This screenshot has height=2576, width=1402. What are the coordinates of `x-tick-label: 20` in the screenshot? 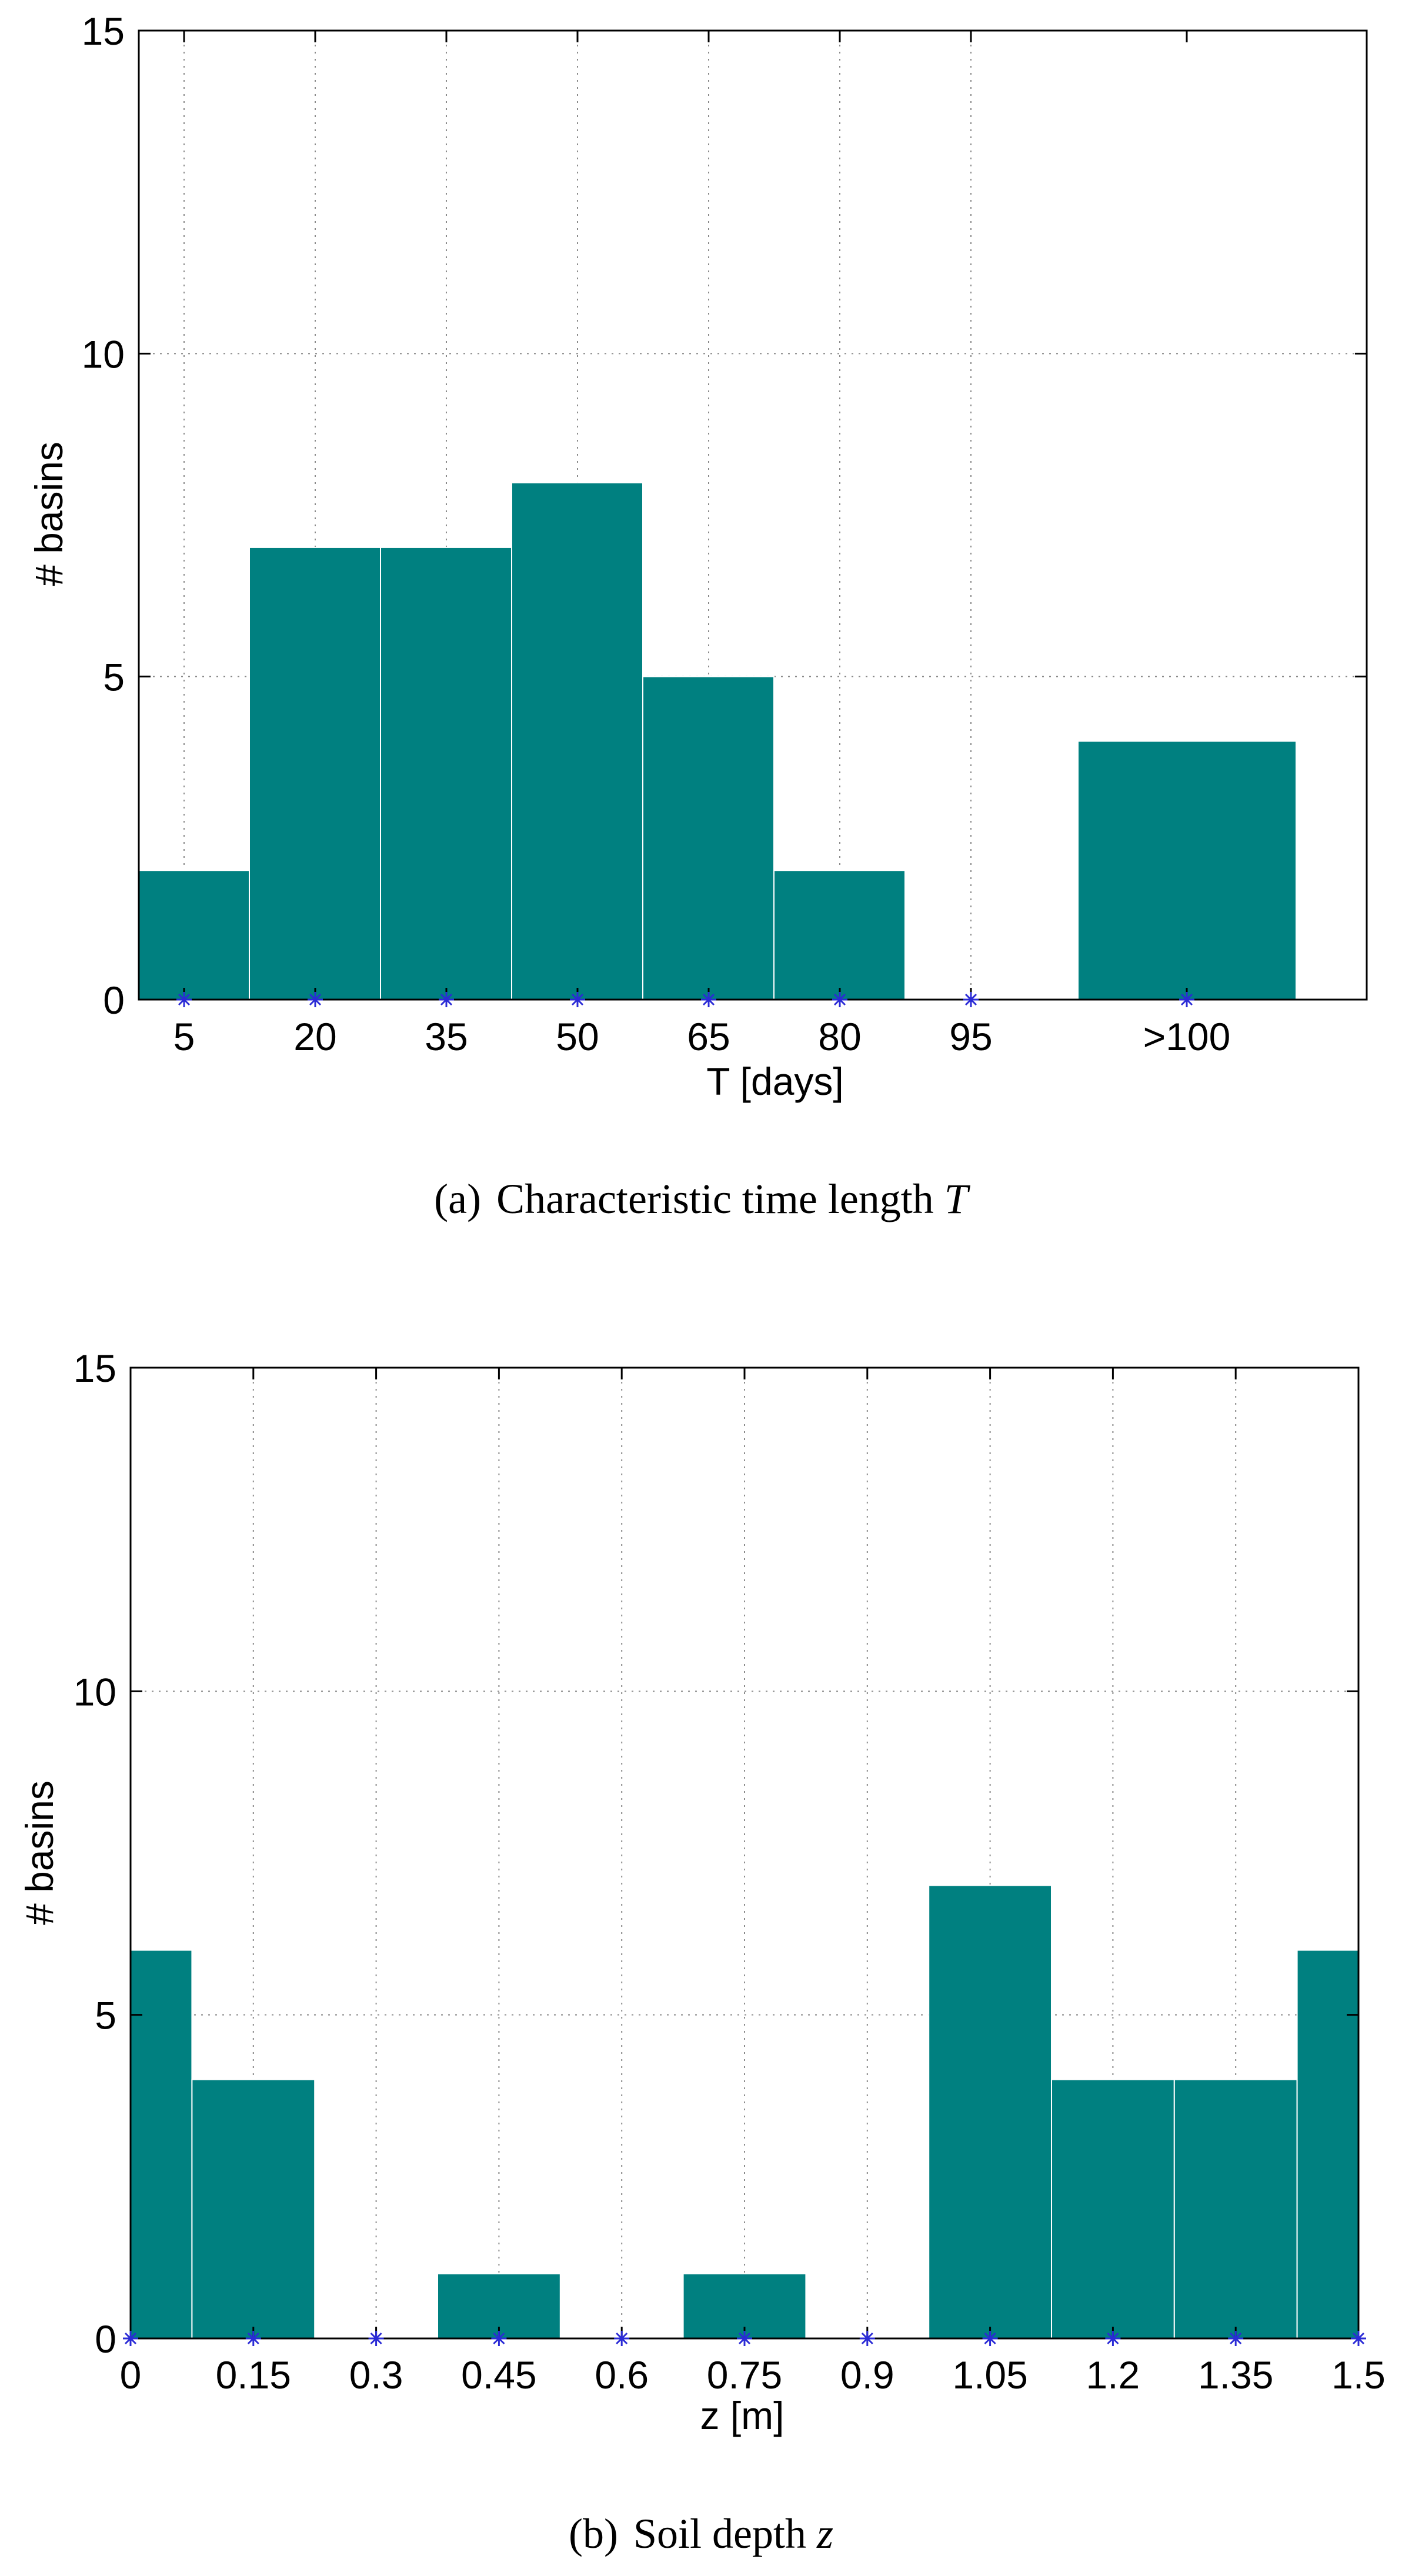 It's located at (314, 1036).